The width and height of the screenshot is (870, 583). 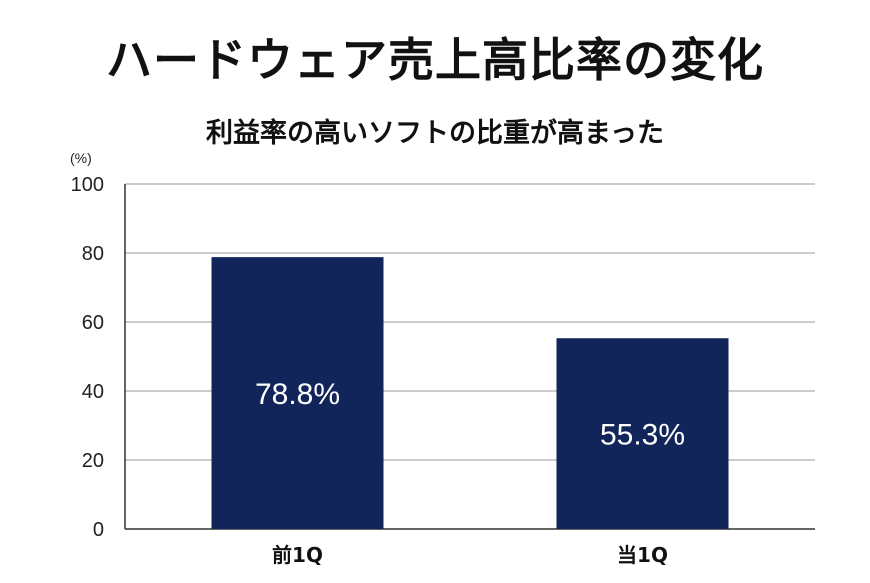 What do you see at coordinates (435, 60) in the screenshot?
I see `chart-title: ハードウェア売上高比率の変化` at bounding box center [435, 60].